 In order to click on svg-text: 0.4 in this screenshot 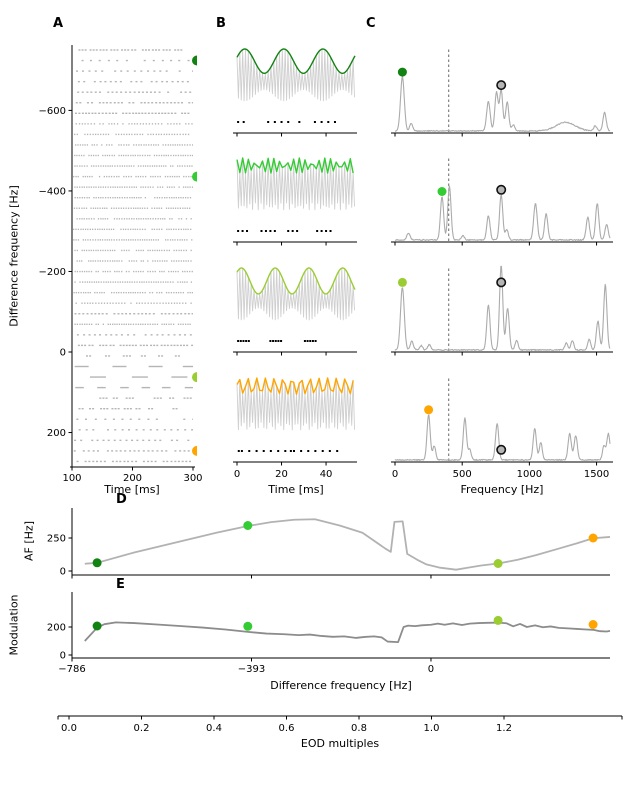, I will do `click(214, 728)`.